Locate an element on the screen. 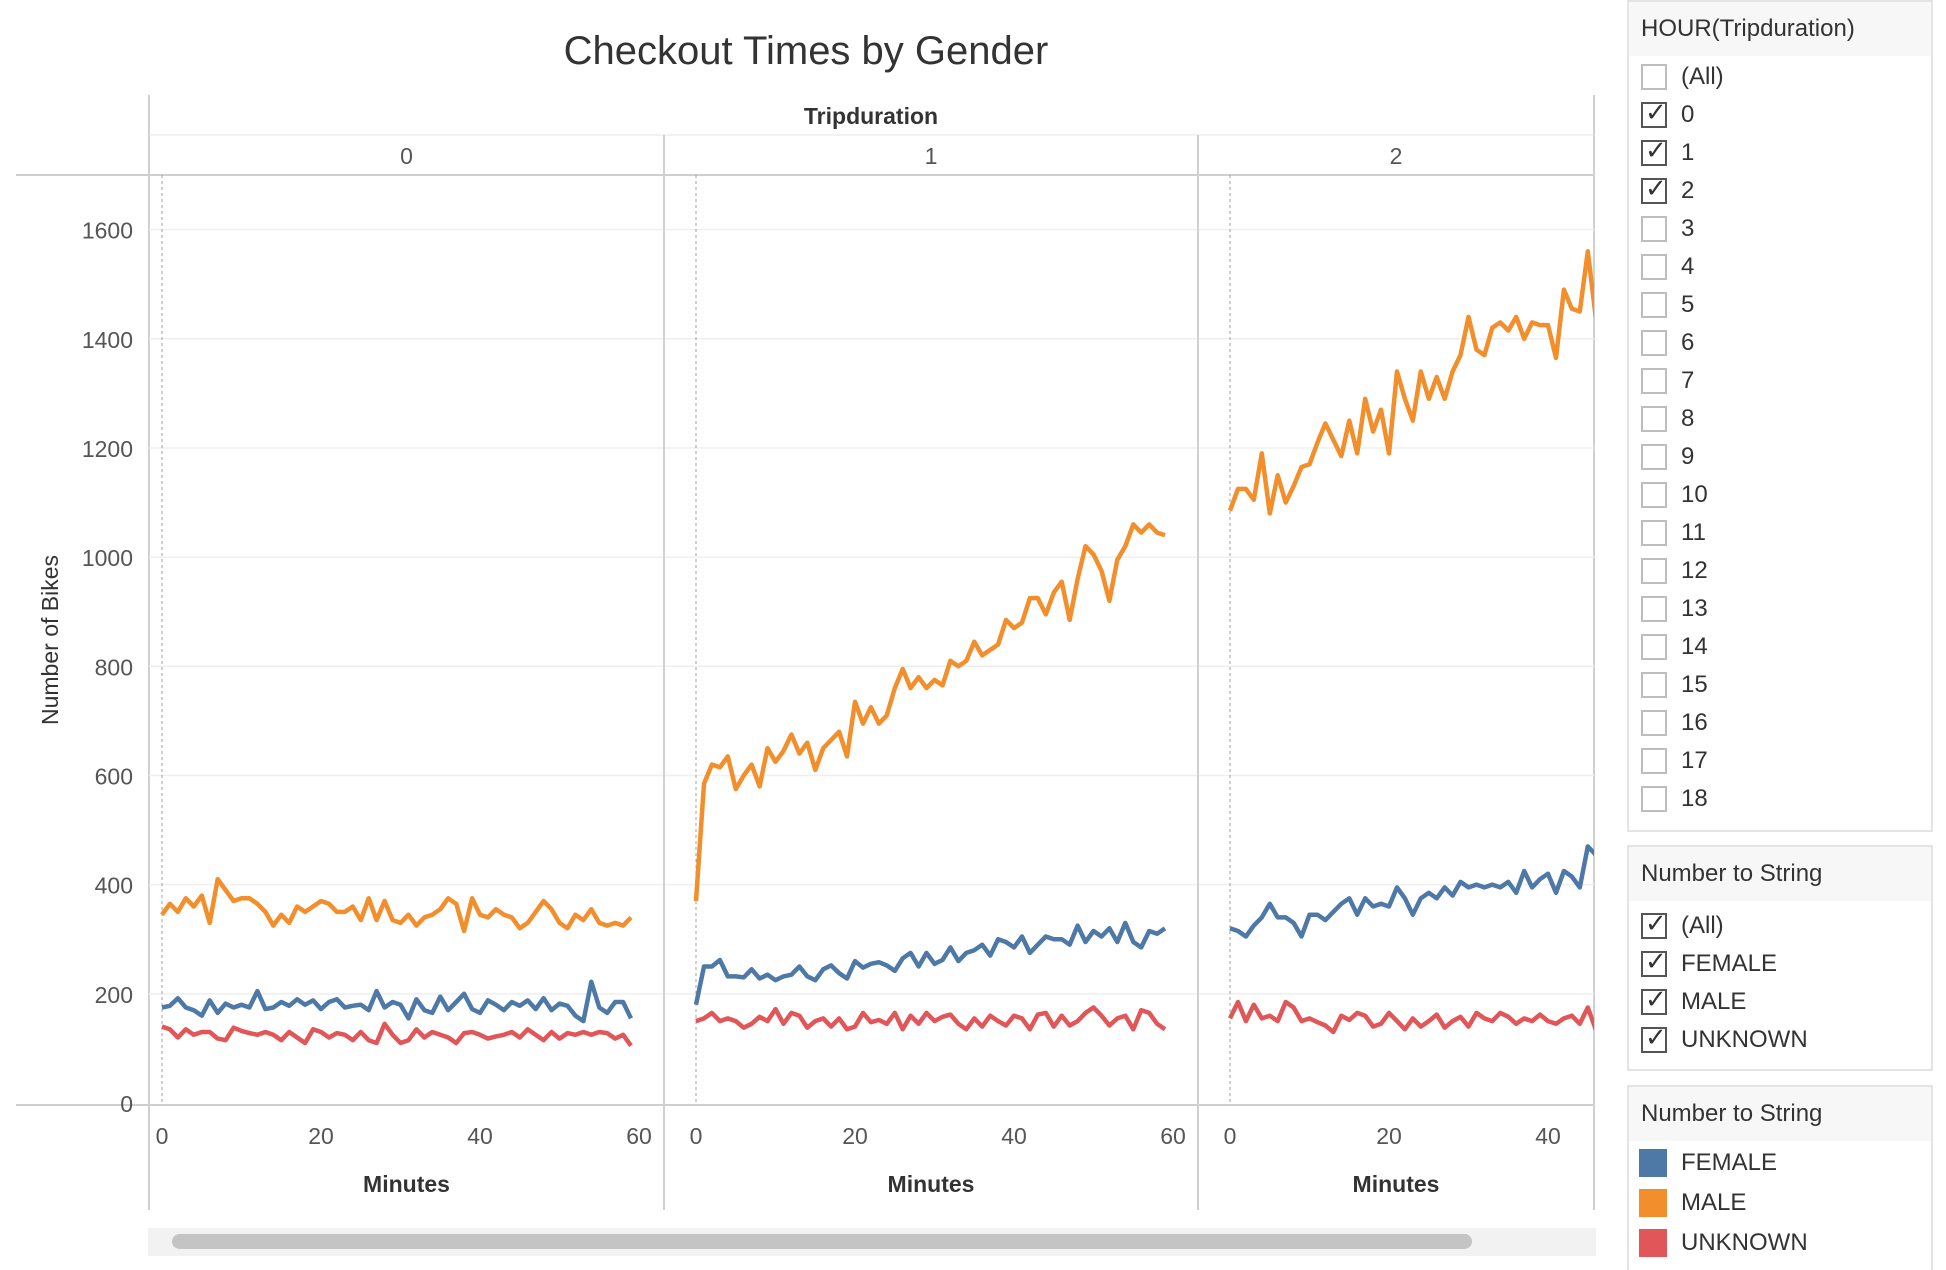 This screenshot has height=1270, width=1946. hour-filter-option: 13 is located at coordinates (1780, 609).